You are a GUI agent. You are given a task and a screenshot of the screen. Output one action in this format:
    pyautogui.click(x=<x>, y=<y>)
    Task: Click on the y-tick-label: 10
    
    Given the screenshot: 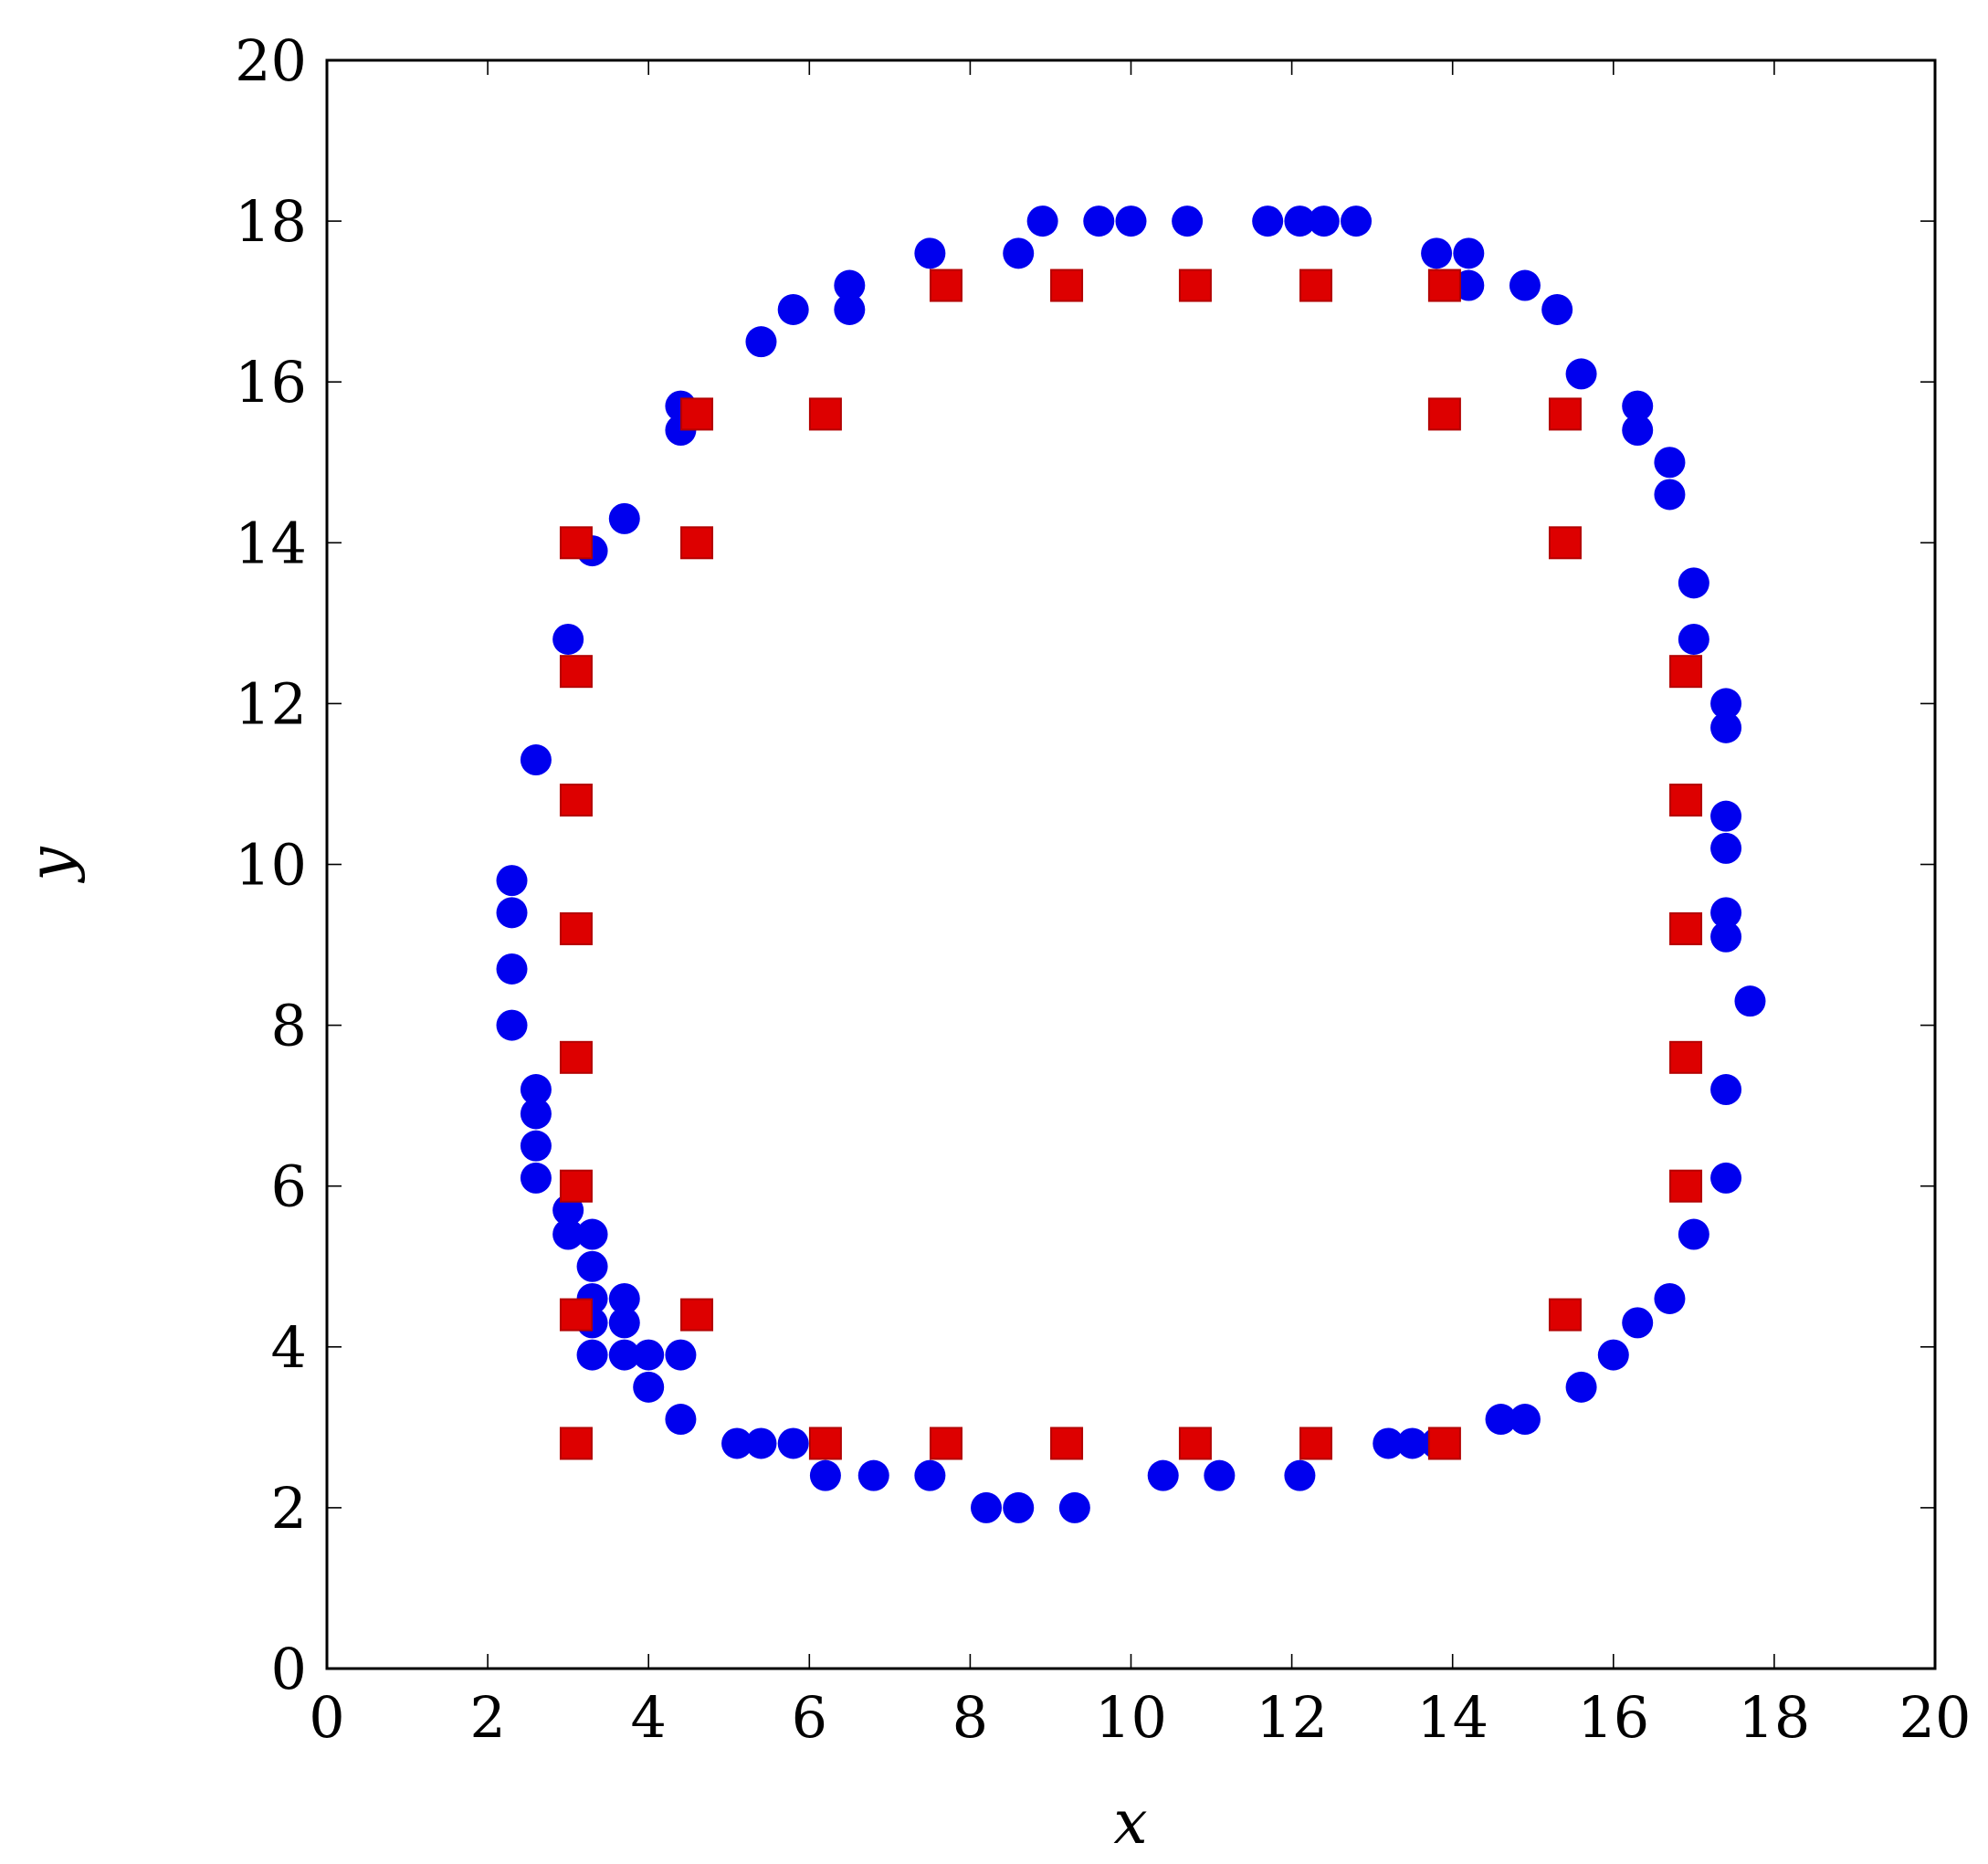 What is the action you would take?
    pyautogui.click(x=271, y=865)
    